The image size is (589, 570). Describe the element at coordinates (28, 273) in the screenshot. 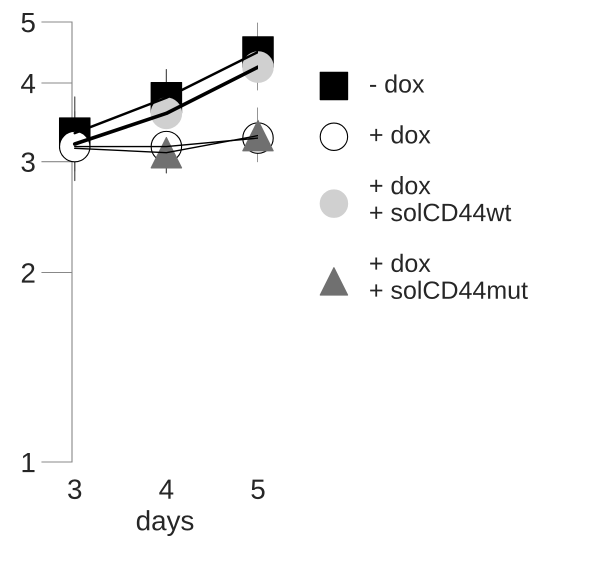

I see `y-tick-label: 2` at that location.